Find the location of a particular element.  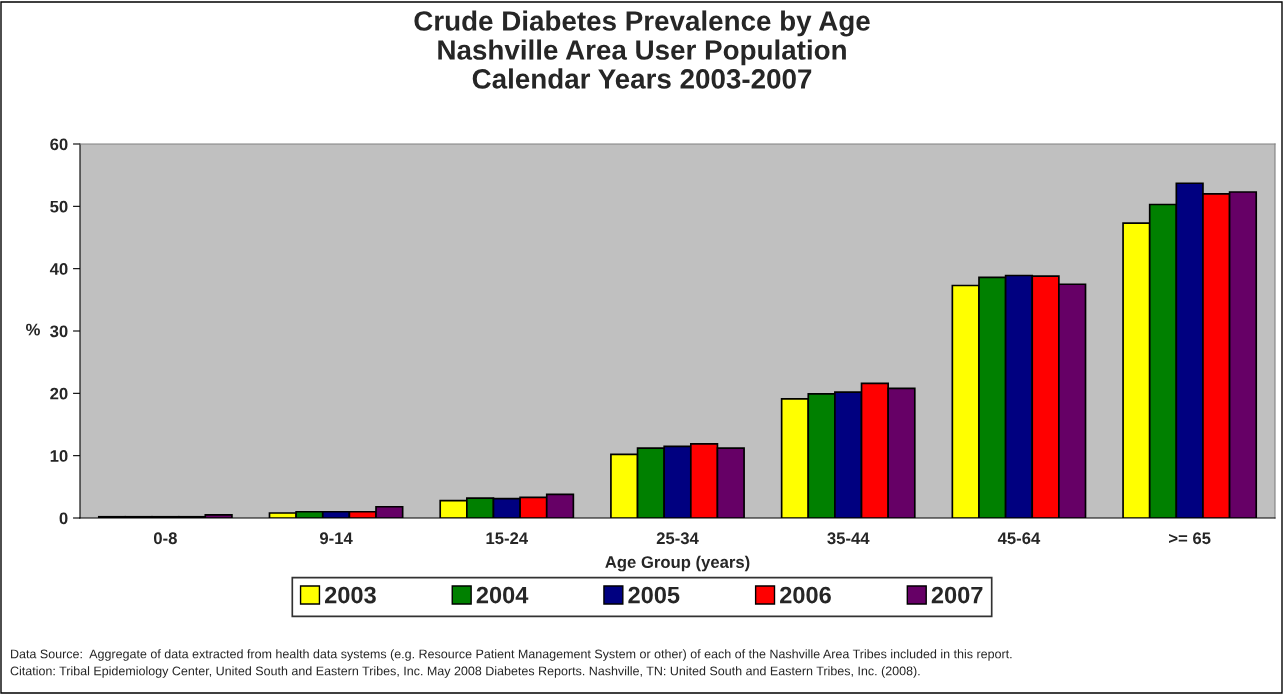

y-tick-label: 50 is located at coordinates (59, 206).